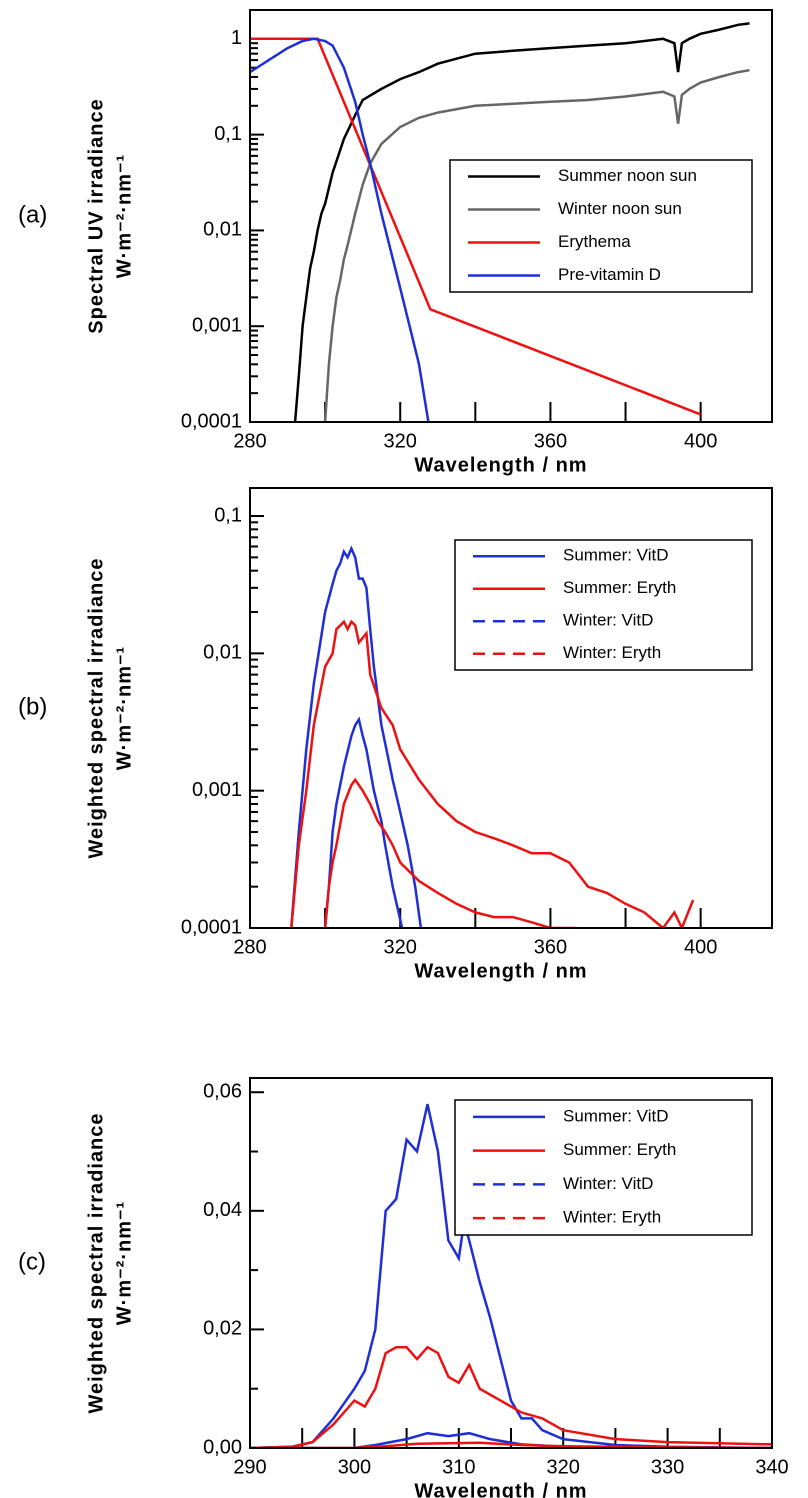 The height and width of the screenshot is (1498, 808). What do you see at coordinates (32, 214) in the screenshot?
I see `panel-label: (a)` at bounding box center [32, 214].